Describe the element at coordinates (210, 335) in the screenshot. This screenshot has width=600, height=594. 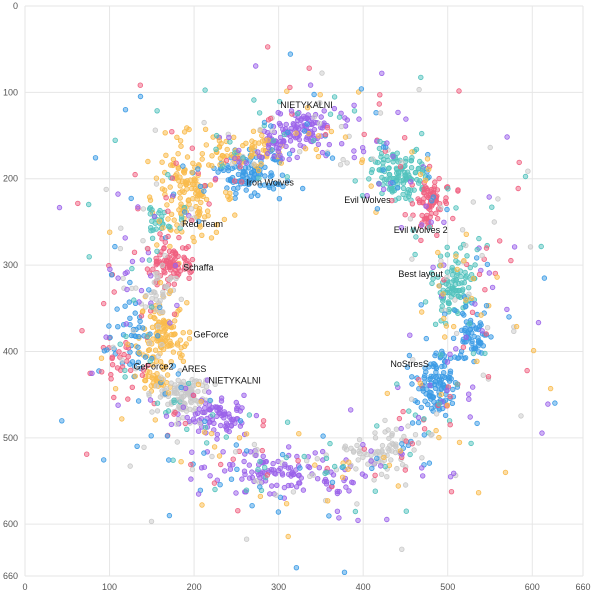
I see `cluster-label: GeForce` at that location.